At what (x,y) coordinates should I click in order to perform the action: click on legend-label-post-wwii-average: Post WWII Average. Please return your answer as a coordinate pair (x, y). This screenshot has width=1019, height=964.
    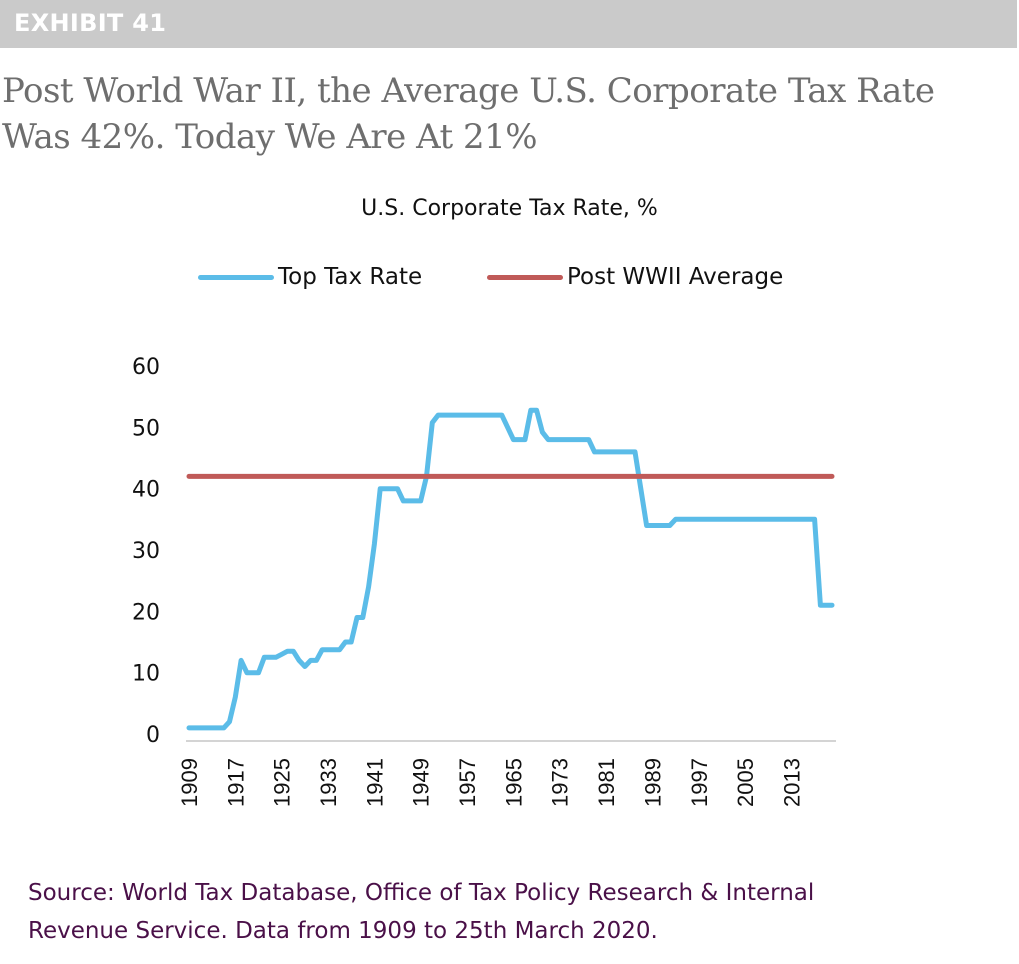
    Looking at the image, I should click on (675, 277).